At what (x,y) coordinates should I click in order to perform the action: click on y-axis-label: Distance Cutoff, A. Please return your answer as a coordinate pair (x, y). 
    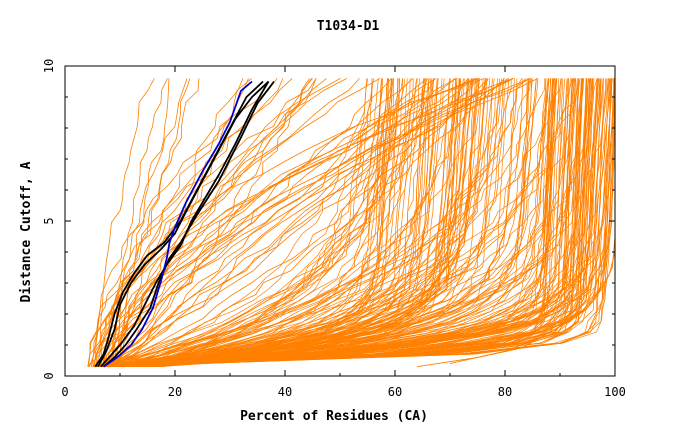
    Looking at the image, I should click on (26, 231).